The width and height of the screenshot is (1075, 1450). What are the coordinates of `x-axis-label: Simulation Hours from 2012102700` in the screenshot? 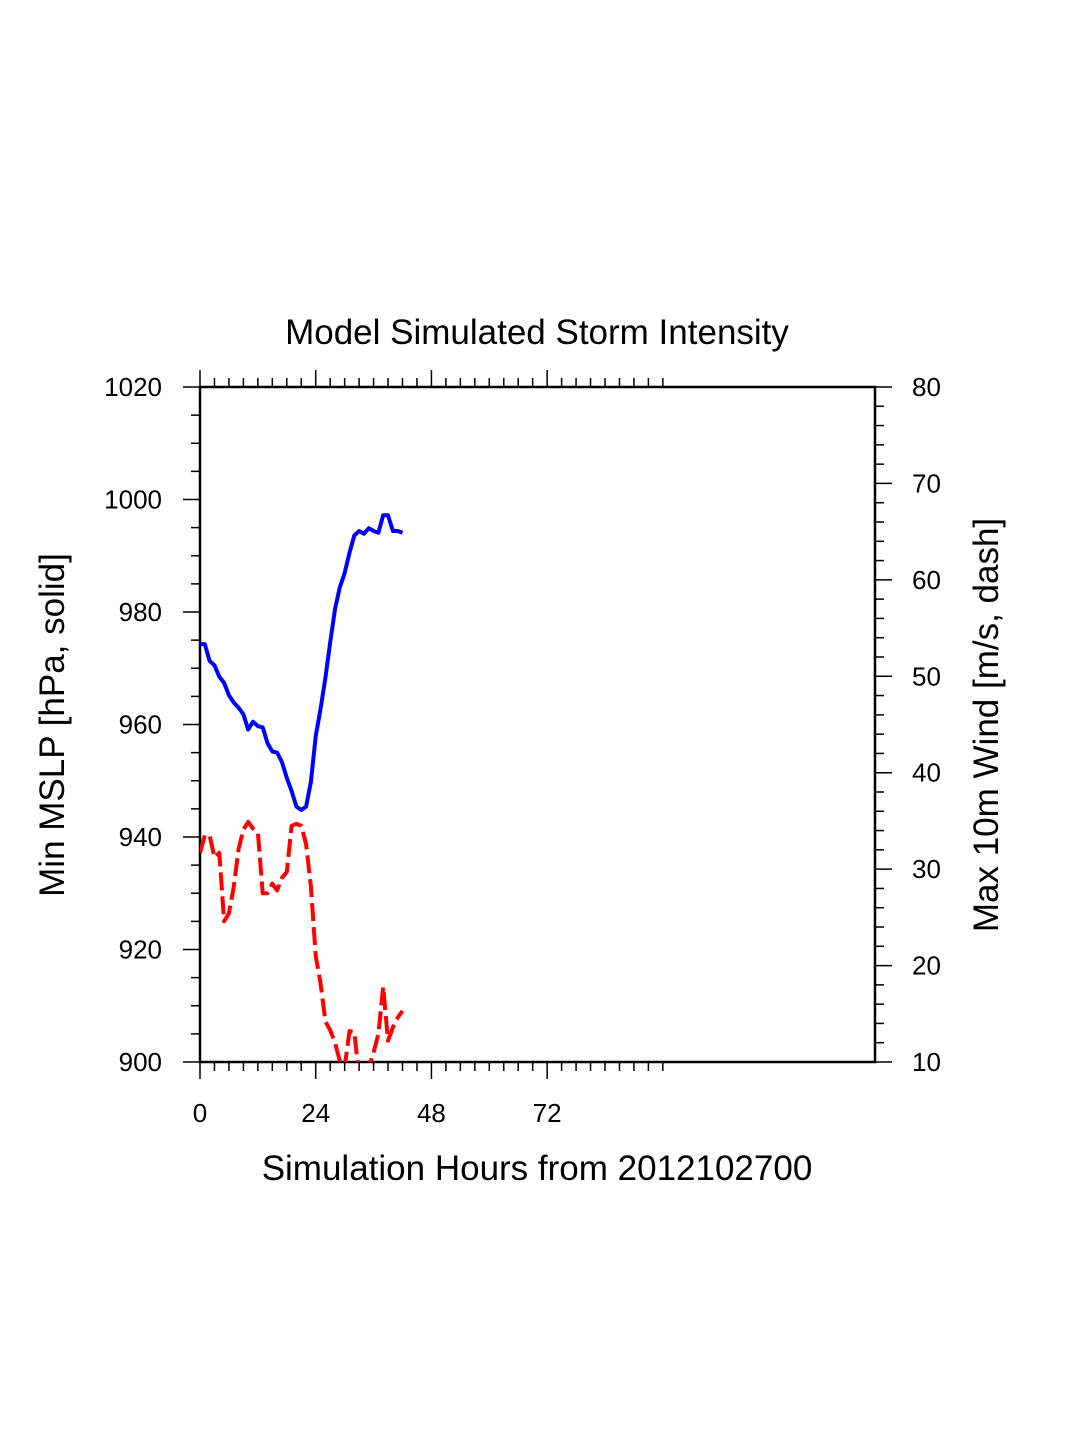 It's located at (537, 1168).